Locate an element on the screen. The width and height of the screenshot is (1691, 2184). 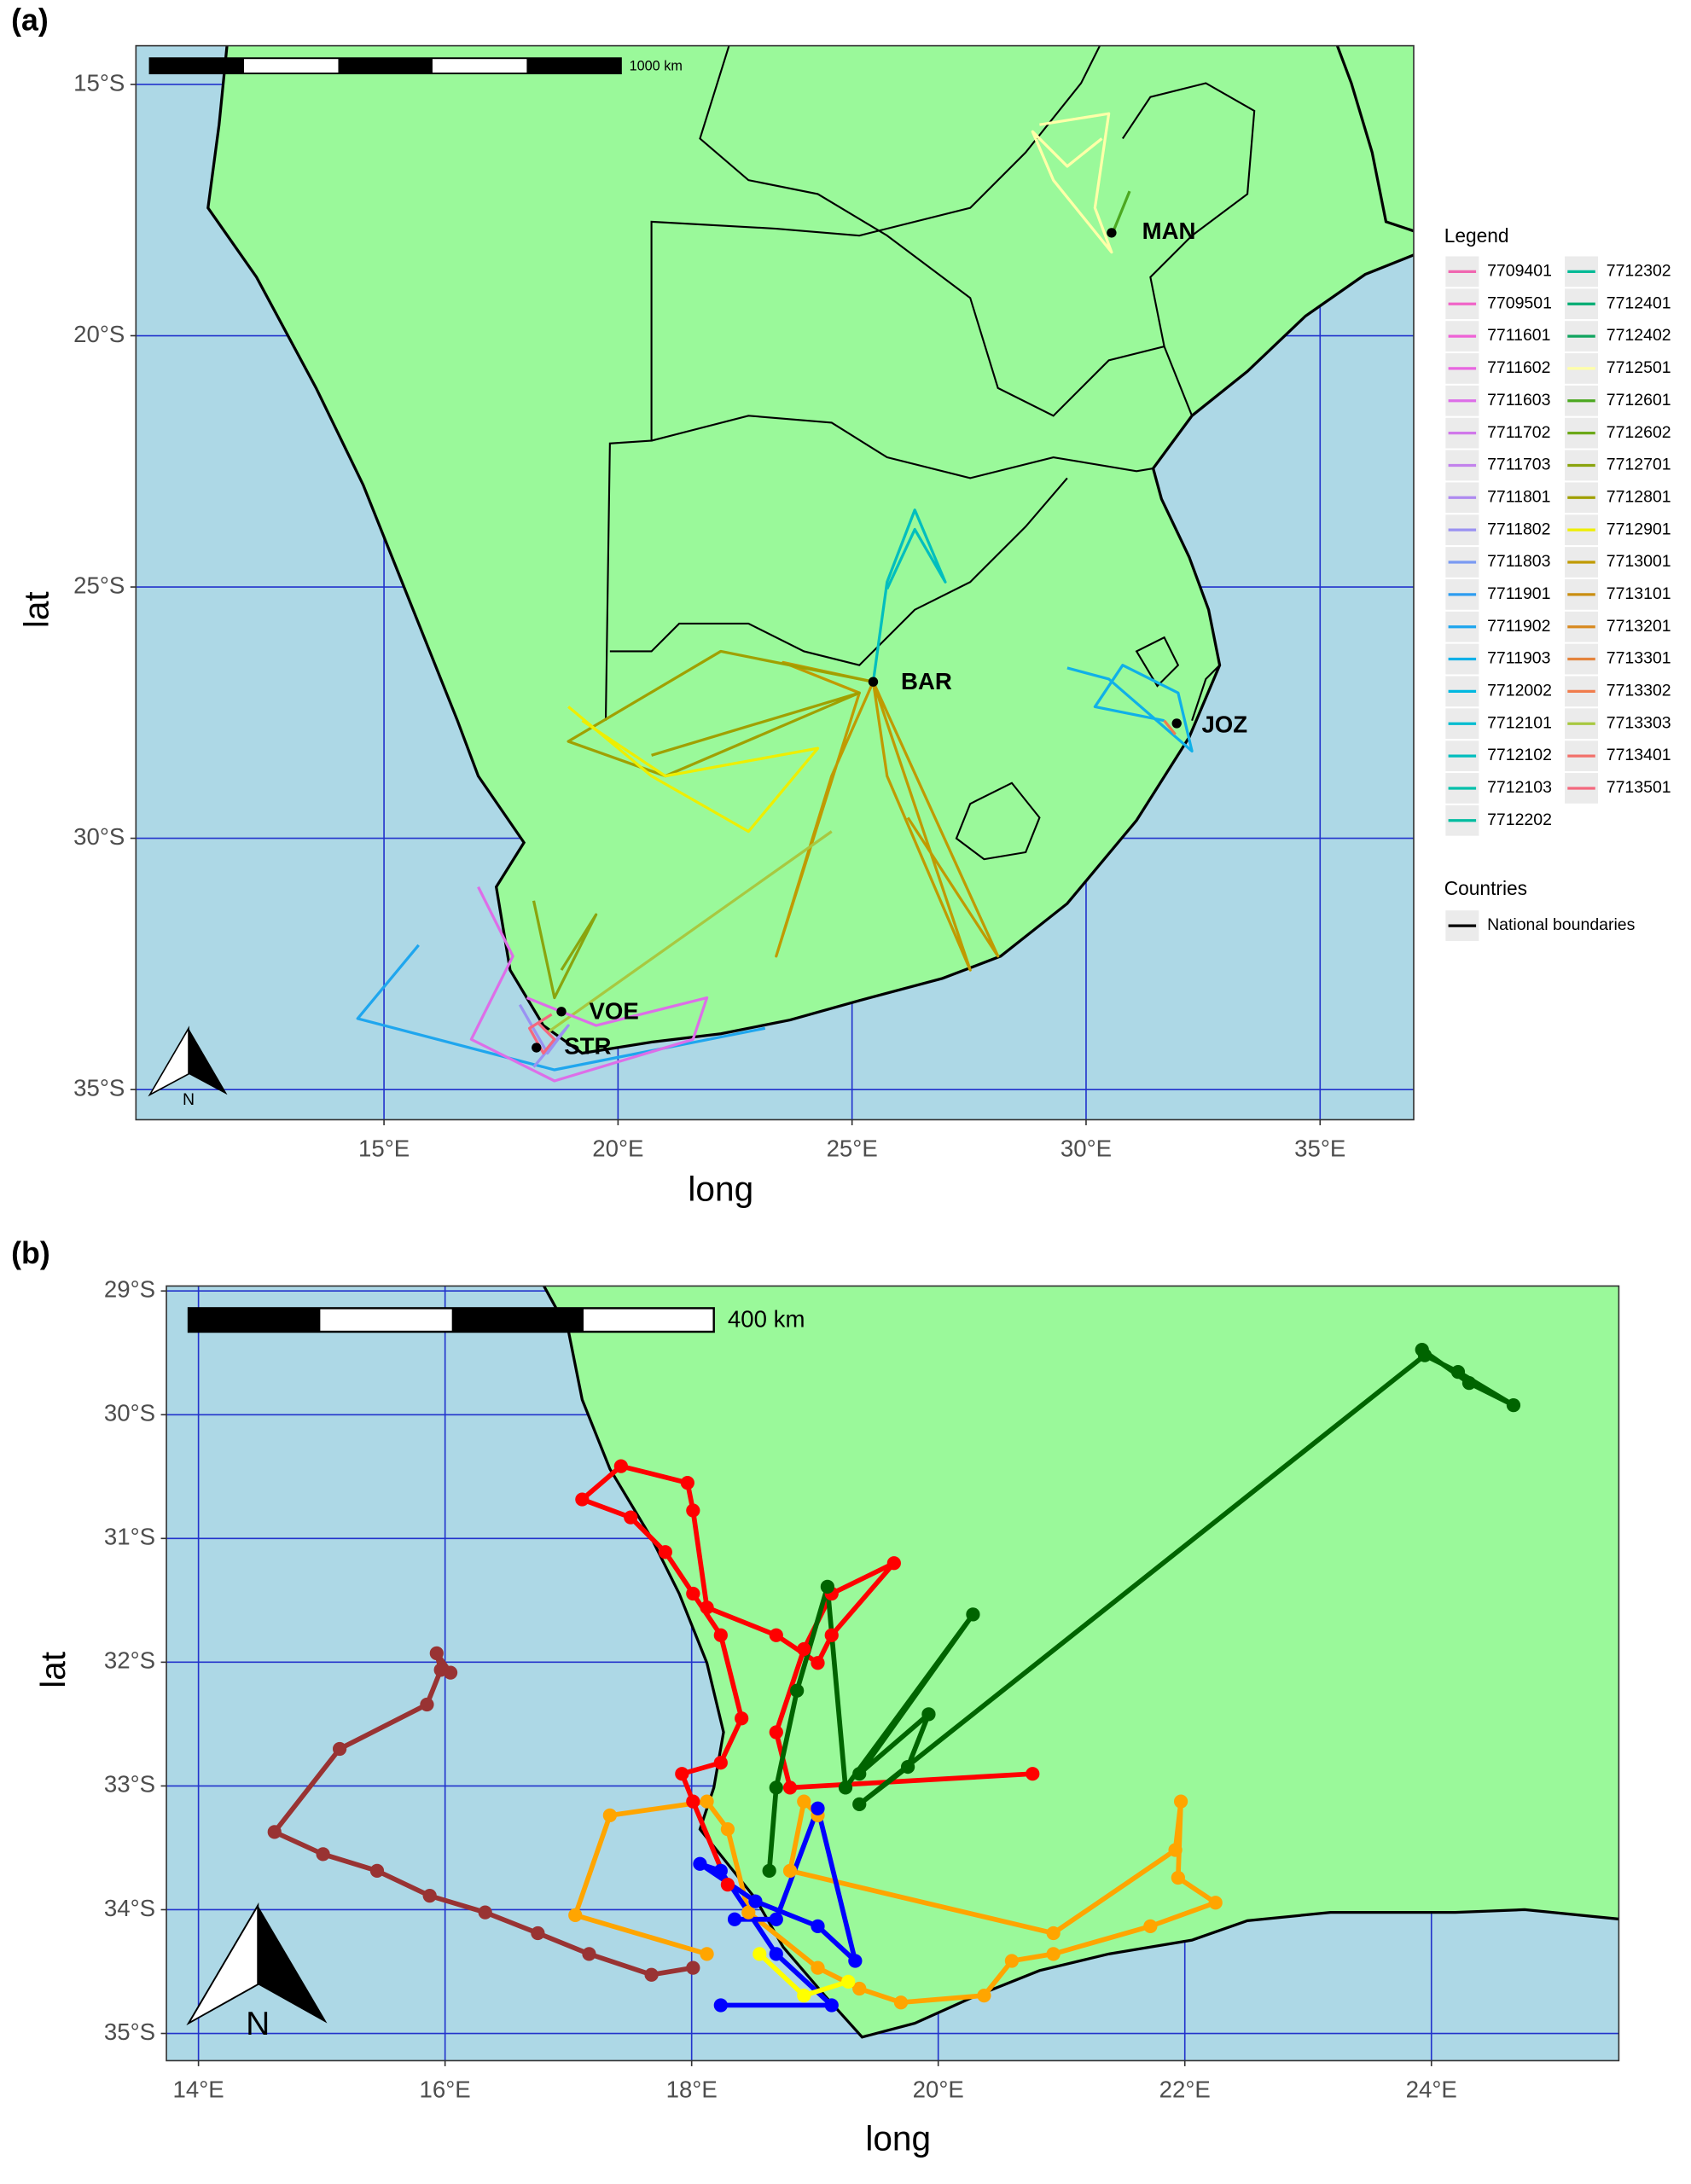
legend-label: 7712101 is located at coordinates (1519, 723).